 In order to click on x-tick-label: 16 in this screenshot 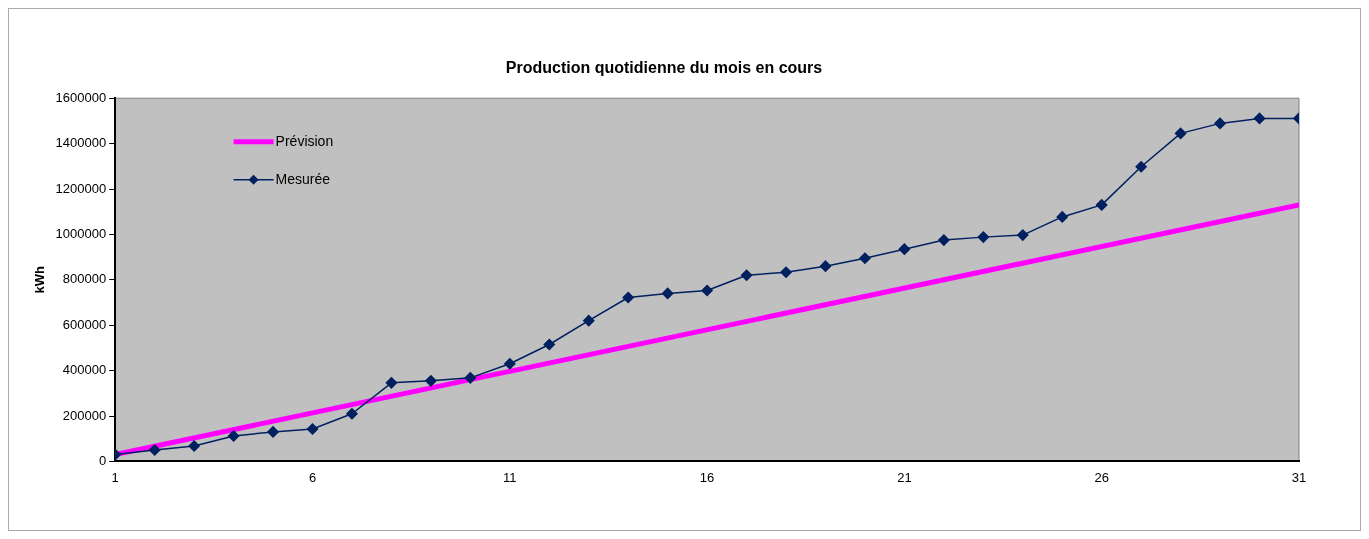, I will do `click(707, 477)`.